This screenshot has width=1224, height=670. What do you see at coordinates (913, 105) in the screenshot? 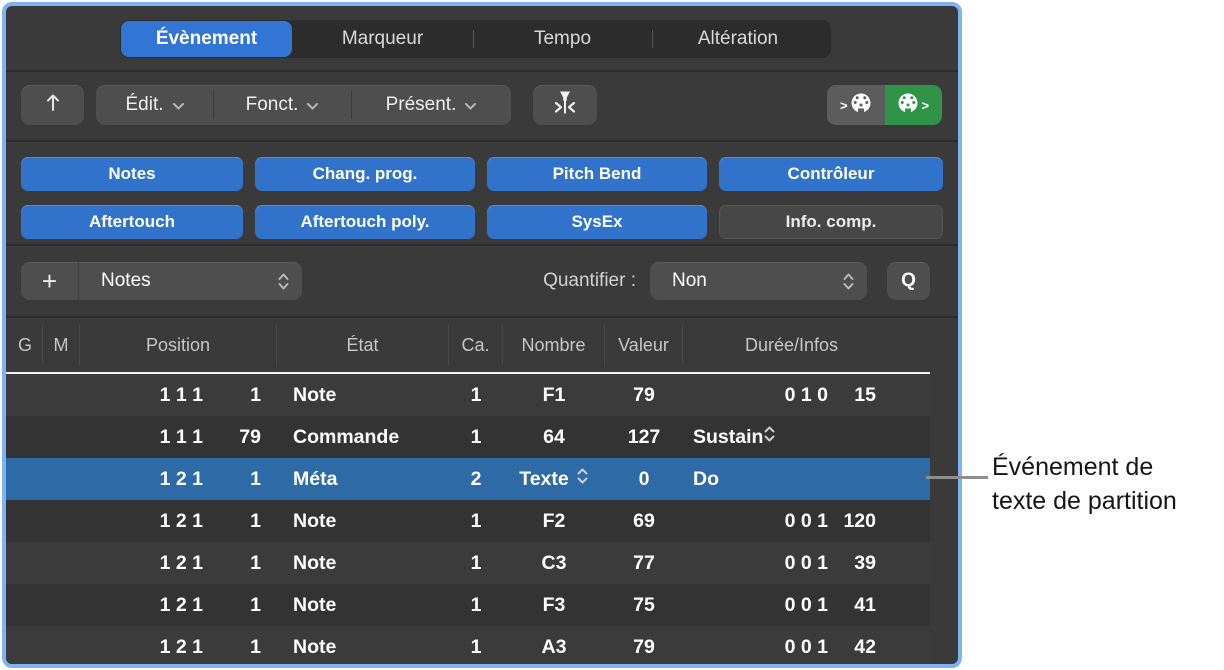
I see `midi-out-button: >` at bounding box center [913, 105].